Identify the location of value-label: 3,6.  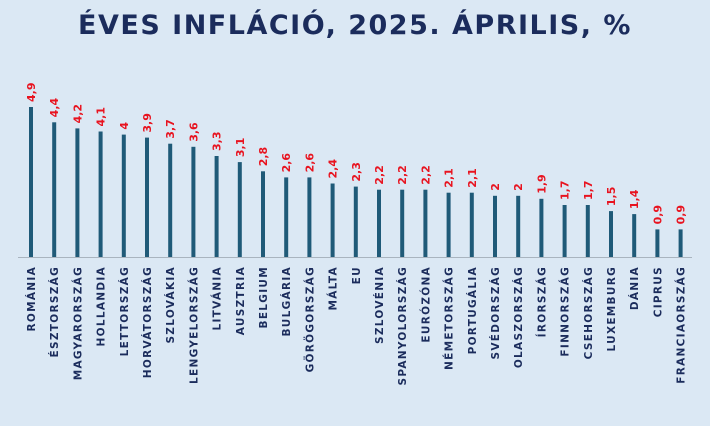
(193, 132).